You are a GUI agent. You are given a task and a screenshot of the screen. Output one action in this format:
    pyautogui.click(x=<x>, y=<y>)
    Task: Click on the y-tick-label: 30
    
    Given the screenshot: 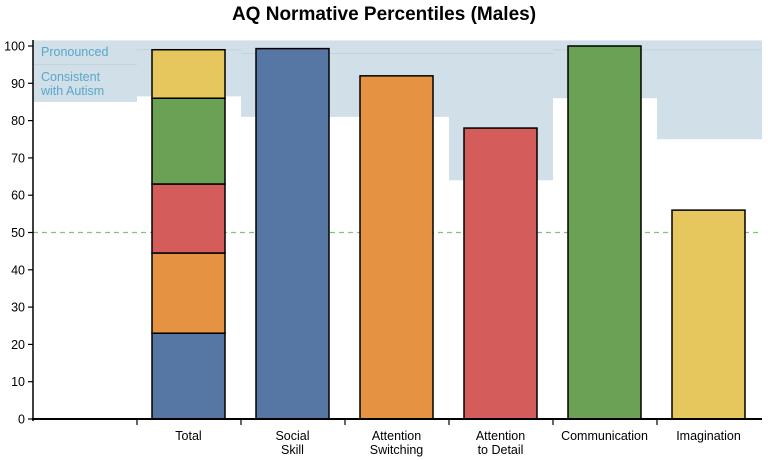 What is the action you would take?
    pyautogui.click(x=18, y=308)
    